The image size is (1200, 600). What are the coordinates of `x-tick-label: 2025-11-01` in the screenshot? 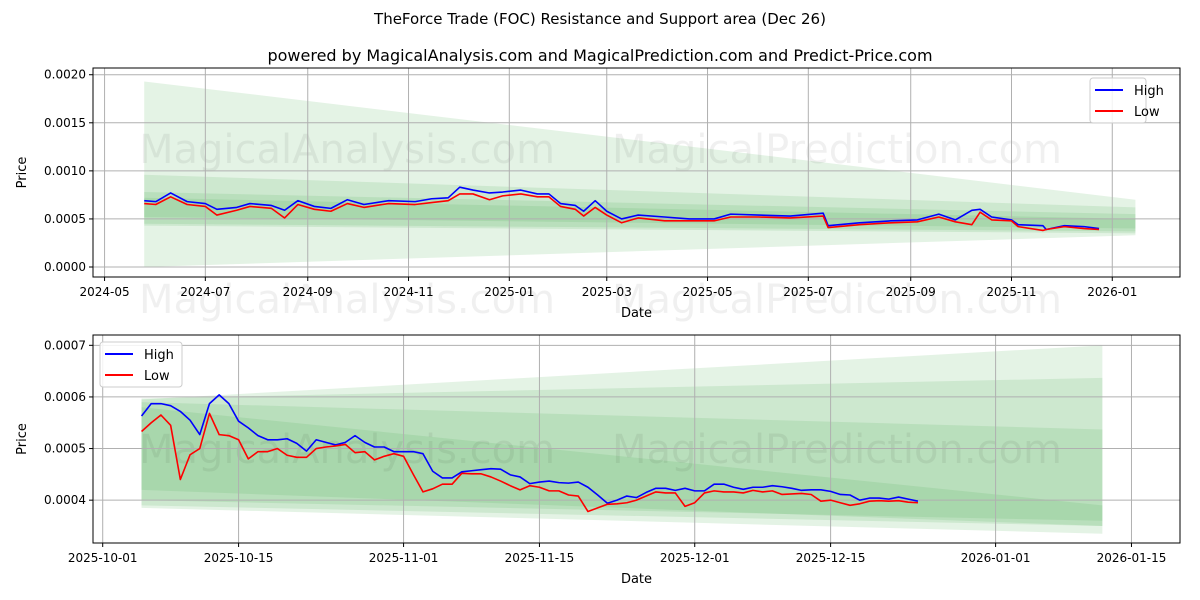 It's located at (404, 558).